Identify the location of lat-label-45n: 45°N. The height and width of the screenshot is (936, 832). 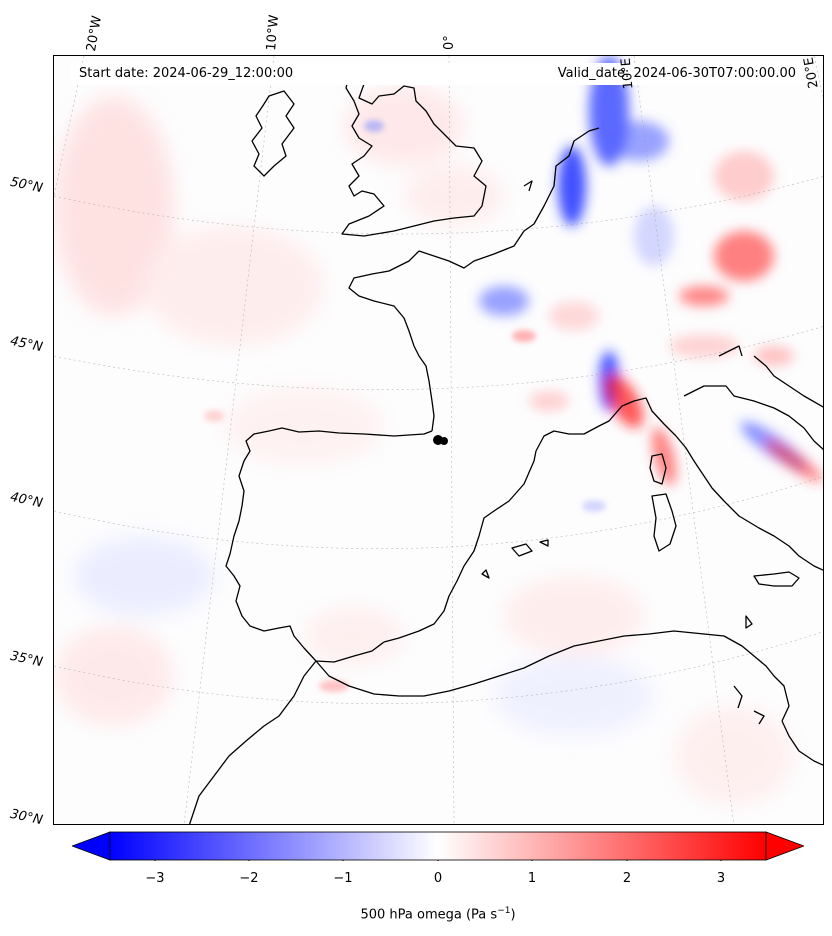
(26, 344).